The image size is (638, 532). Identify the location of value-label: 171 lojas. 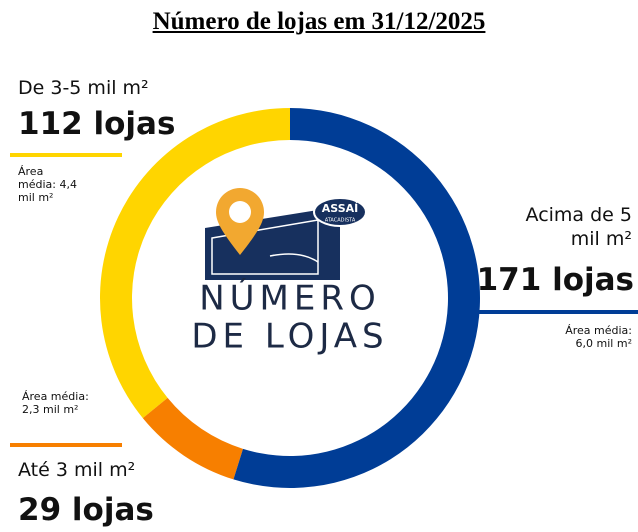
(555, 280).